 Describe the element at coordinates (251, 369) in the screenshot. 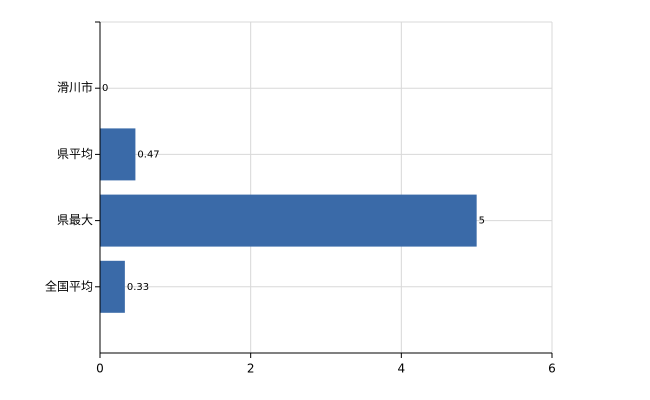

I see `x-tick-label: 2` at that location.